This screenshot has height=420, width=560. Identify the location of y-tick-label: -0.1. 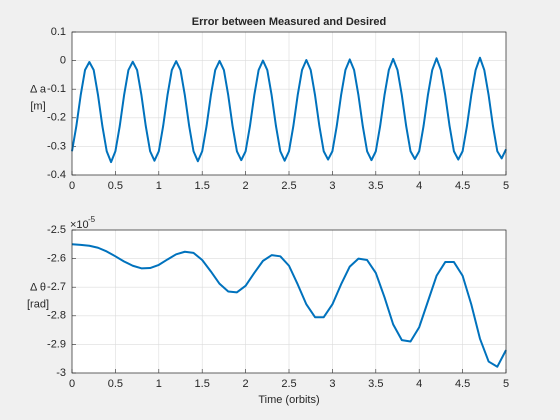
(56, 89).